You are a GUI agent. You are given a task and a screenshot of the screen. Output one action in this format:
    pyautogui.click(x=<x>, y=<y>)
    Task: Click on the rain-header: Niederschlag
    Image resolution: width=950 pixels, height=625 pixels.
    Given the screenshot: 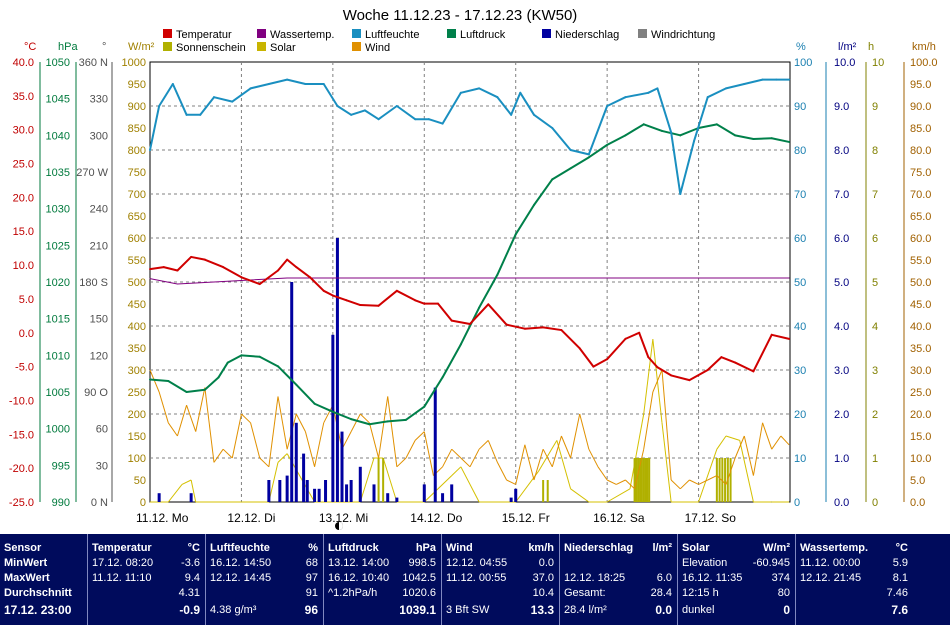 What is the action you would take?
    pyautogui.click(x=599, y=548)
    